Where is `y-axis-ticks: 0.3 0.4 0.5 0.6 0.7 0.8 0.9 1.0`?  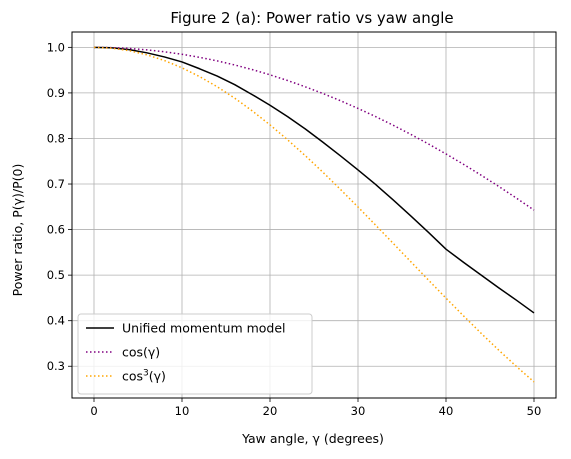
y-axis-ticks: 0.3 0.4 0.5 0.6 0.7 0.8 0.9 1.0 is located at coordinates (59, 206).